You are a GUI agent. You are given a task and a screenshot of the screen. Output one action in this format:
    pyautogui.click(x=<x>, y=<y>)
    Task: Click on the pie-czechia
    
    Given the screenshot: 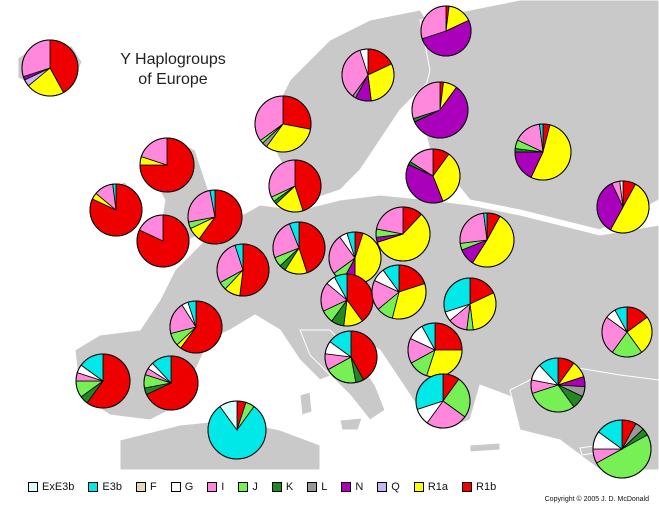 What is the action you would take?
    pyautogui.click(x=399, y=292)
    